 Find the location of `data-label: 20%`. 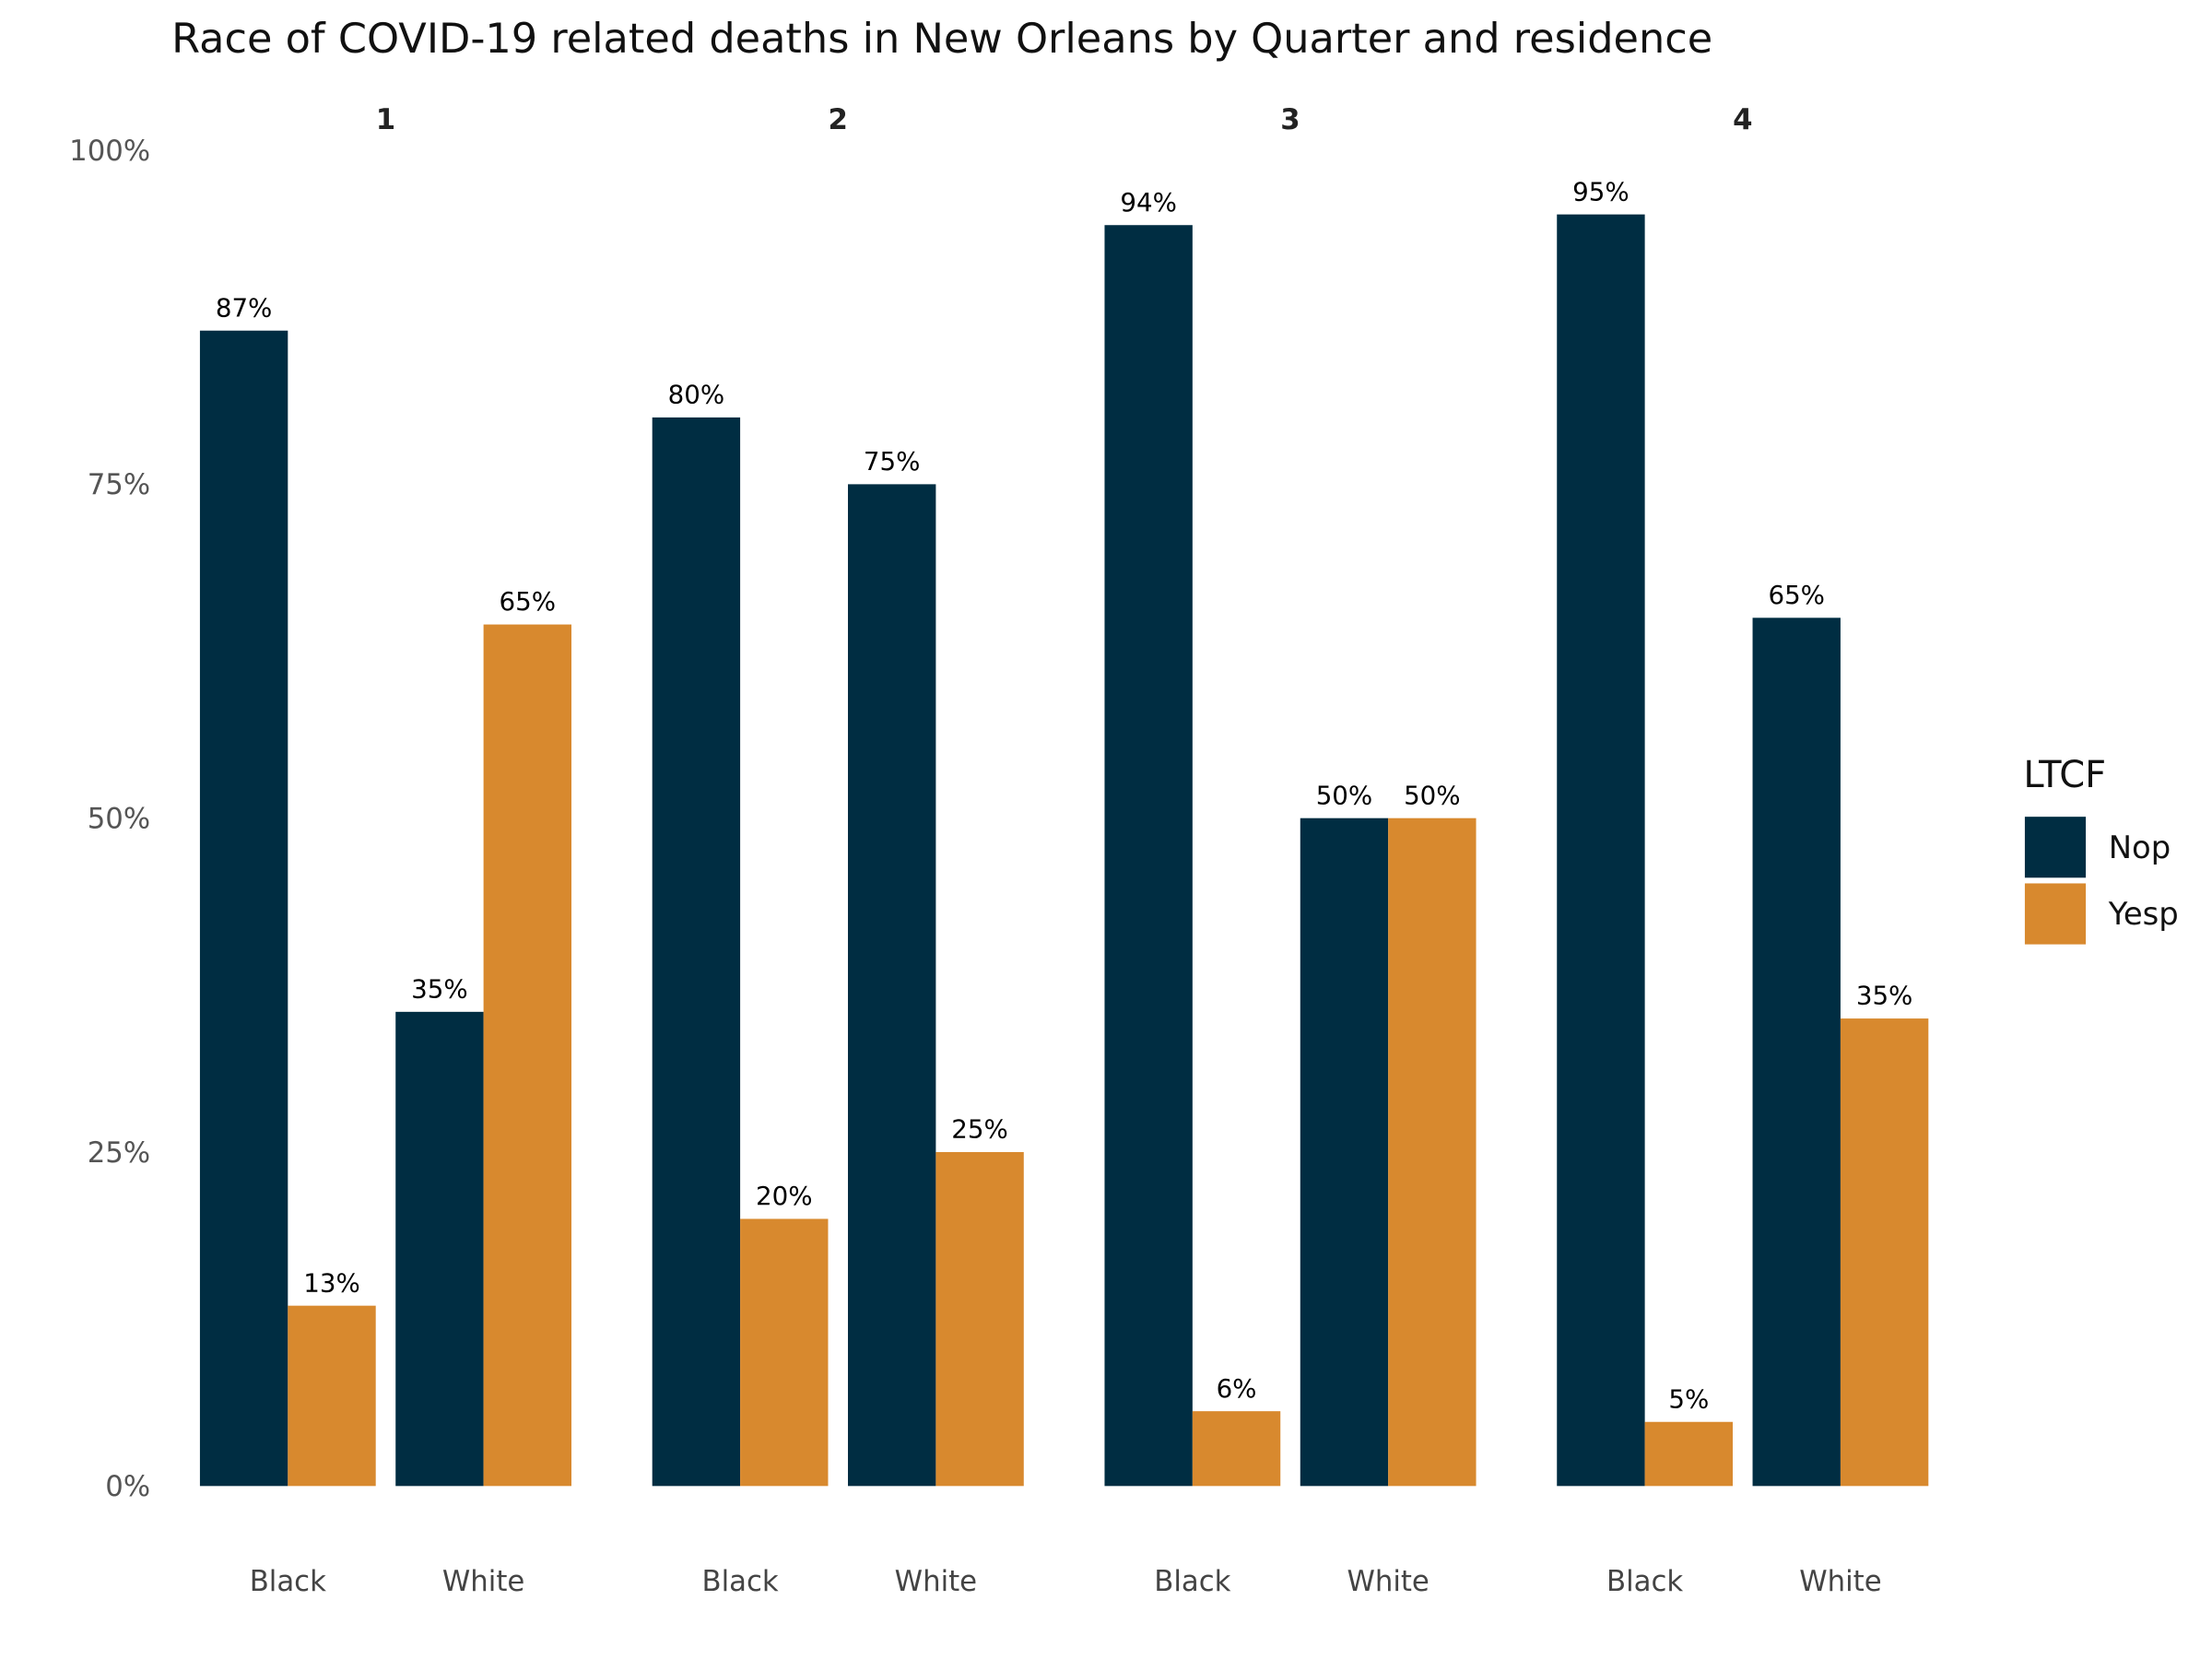

data-label: 20% is located at coordinates (784, 1196).